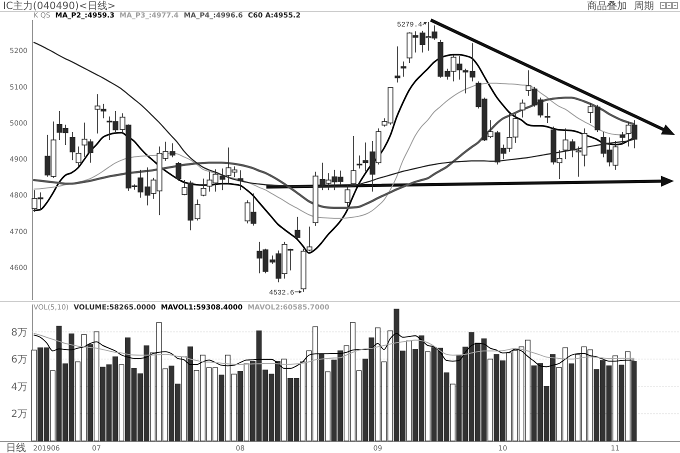 This screenshot has height=453, width=680. I want to click on text: 商品叠加, so click(607, 6).